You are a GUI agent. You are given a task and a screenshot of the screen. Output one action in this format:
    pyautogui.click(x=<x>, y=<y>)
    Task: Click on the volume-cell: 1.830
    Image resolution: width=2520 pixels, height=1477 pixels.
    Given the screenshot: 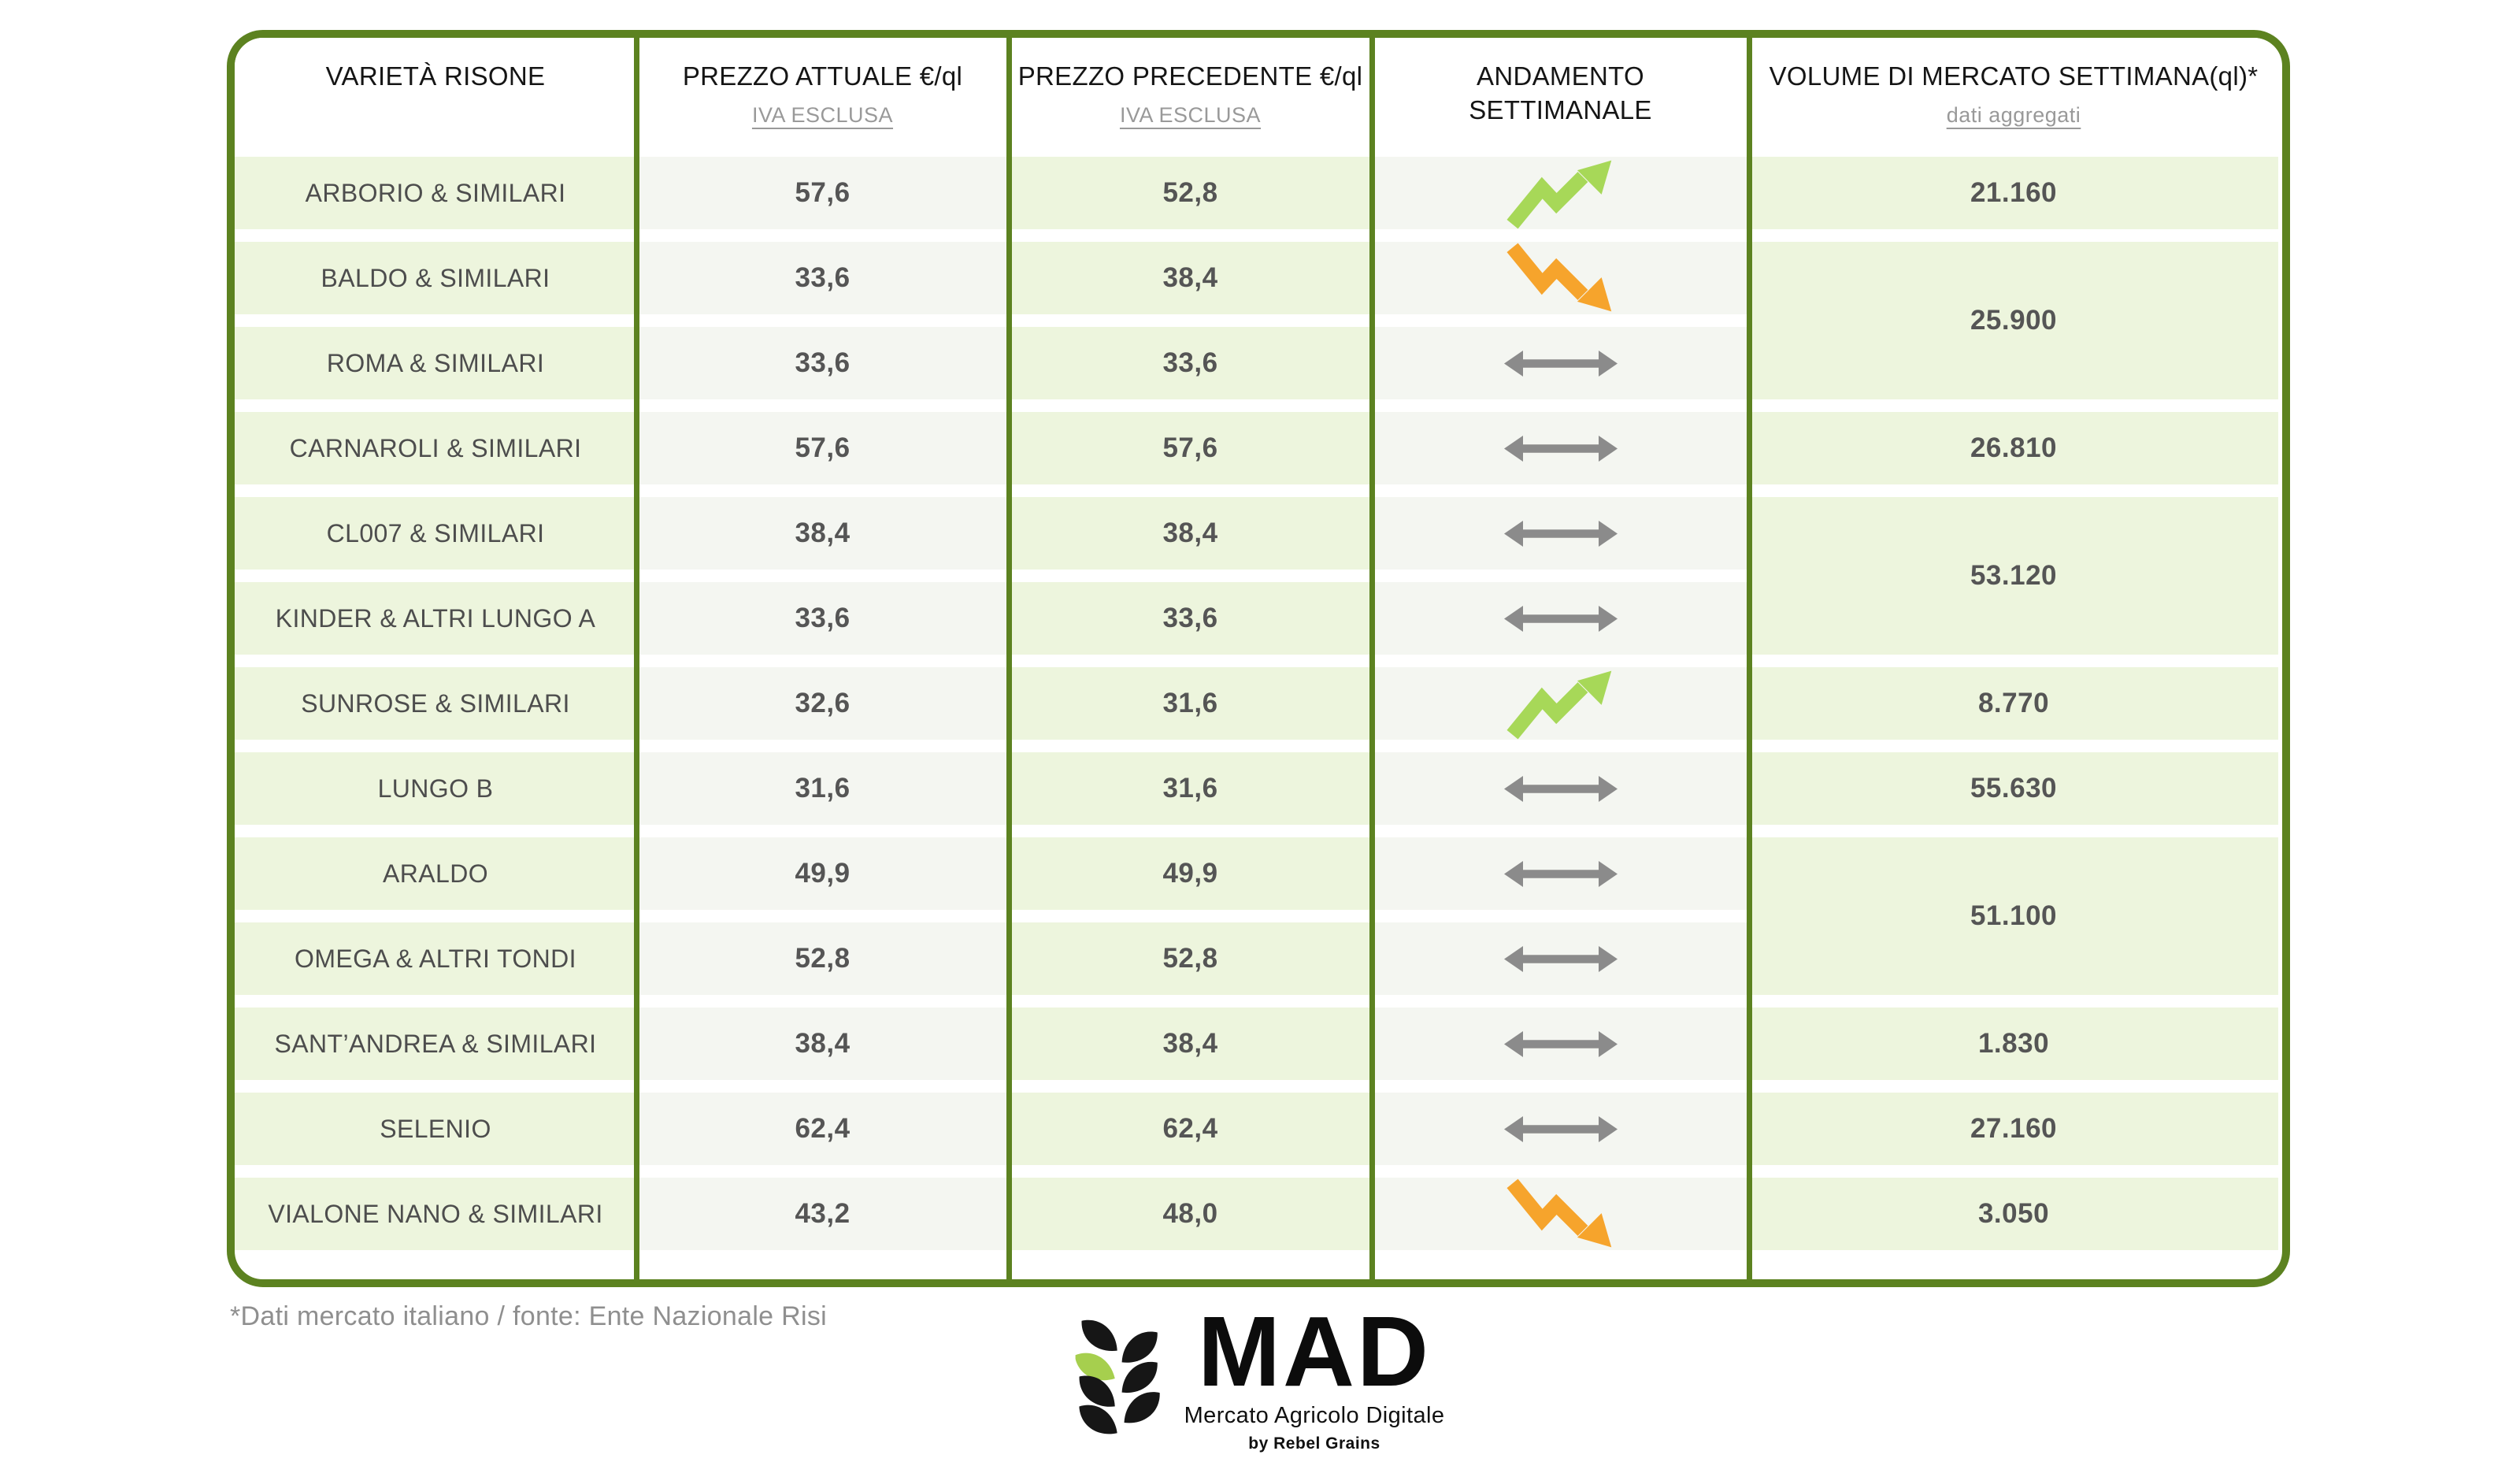 What is the action you would take?
    pyautogui.click(x=2013, y=1044)
    